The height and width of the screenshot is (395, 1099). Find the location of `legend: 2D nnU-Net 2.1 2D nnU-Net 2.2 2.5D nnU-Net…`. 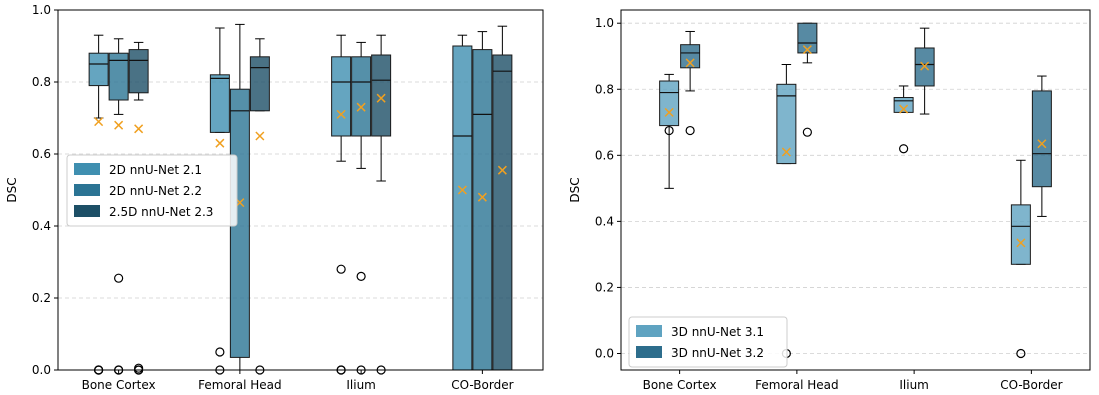

legend: 2D nnU-Net 2.1 2D nnU-Net 2.2 2.5D nnU-Net… is located at coordinates (152, 190).